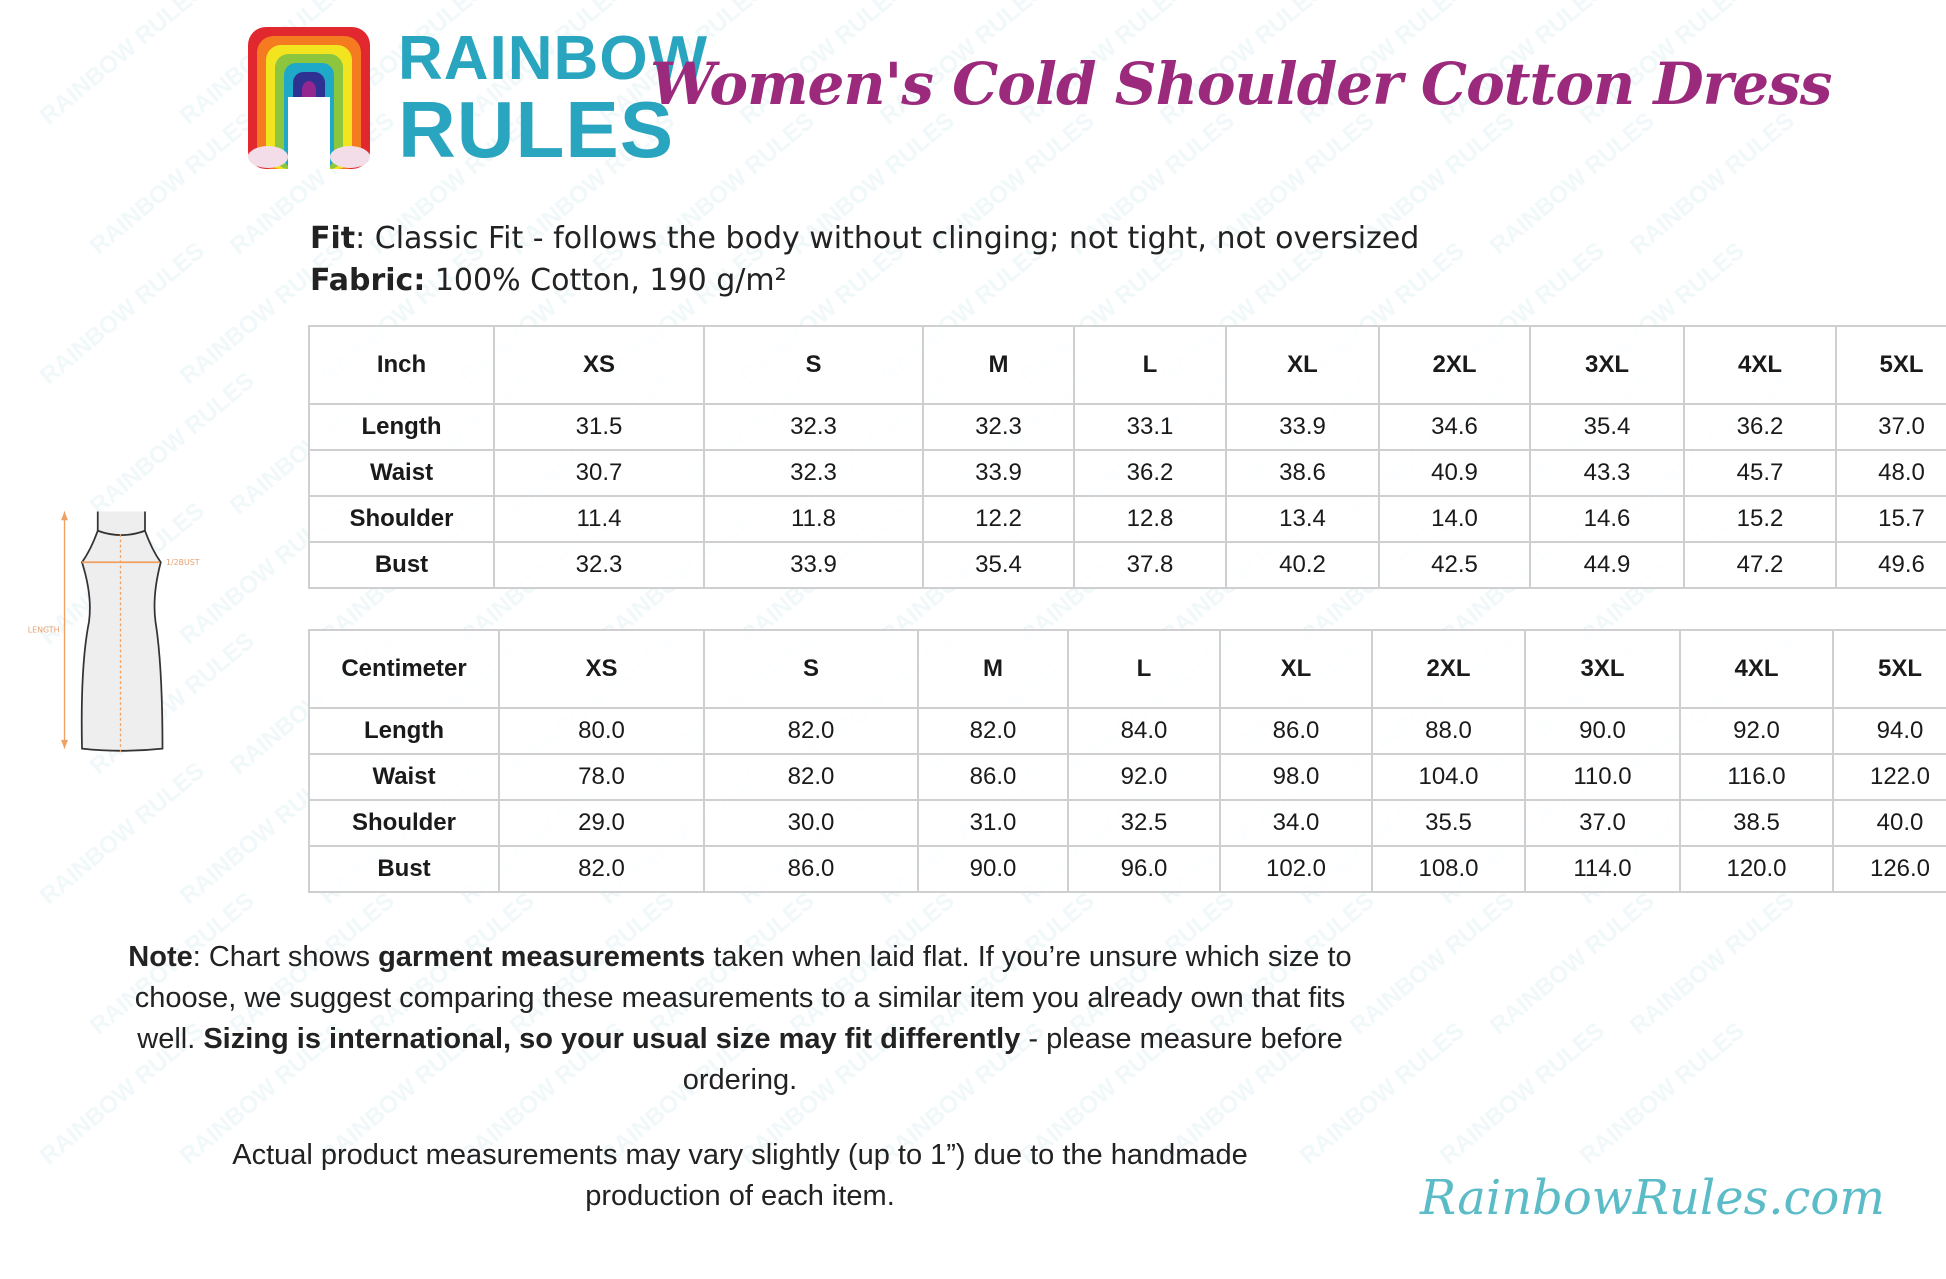 The width and height of the screenshot is (1946, 1279). Describe the element at coordinates (1302, 365) in the screenshot. I see `size-header: XL` at that location.